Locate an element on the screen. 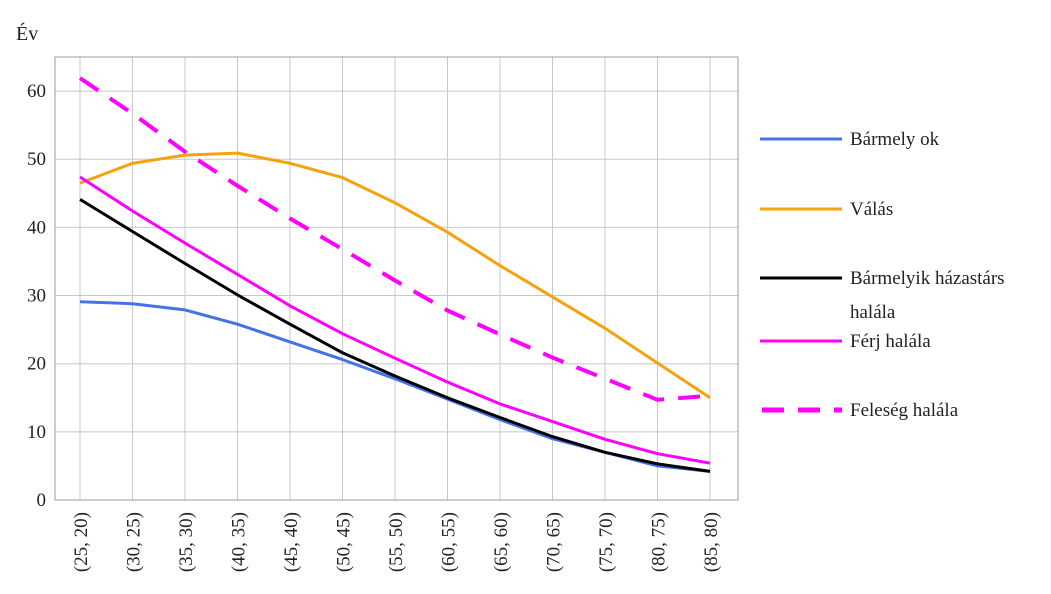 Image resolution: width=1051 pixels, height=594 pixels. y-tick-label: 40 is located at coordinates (36, 227).